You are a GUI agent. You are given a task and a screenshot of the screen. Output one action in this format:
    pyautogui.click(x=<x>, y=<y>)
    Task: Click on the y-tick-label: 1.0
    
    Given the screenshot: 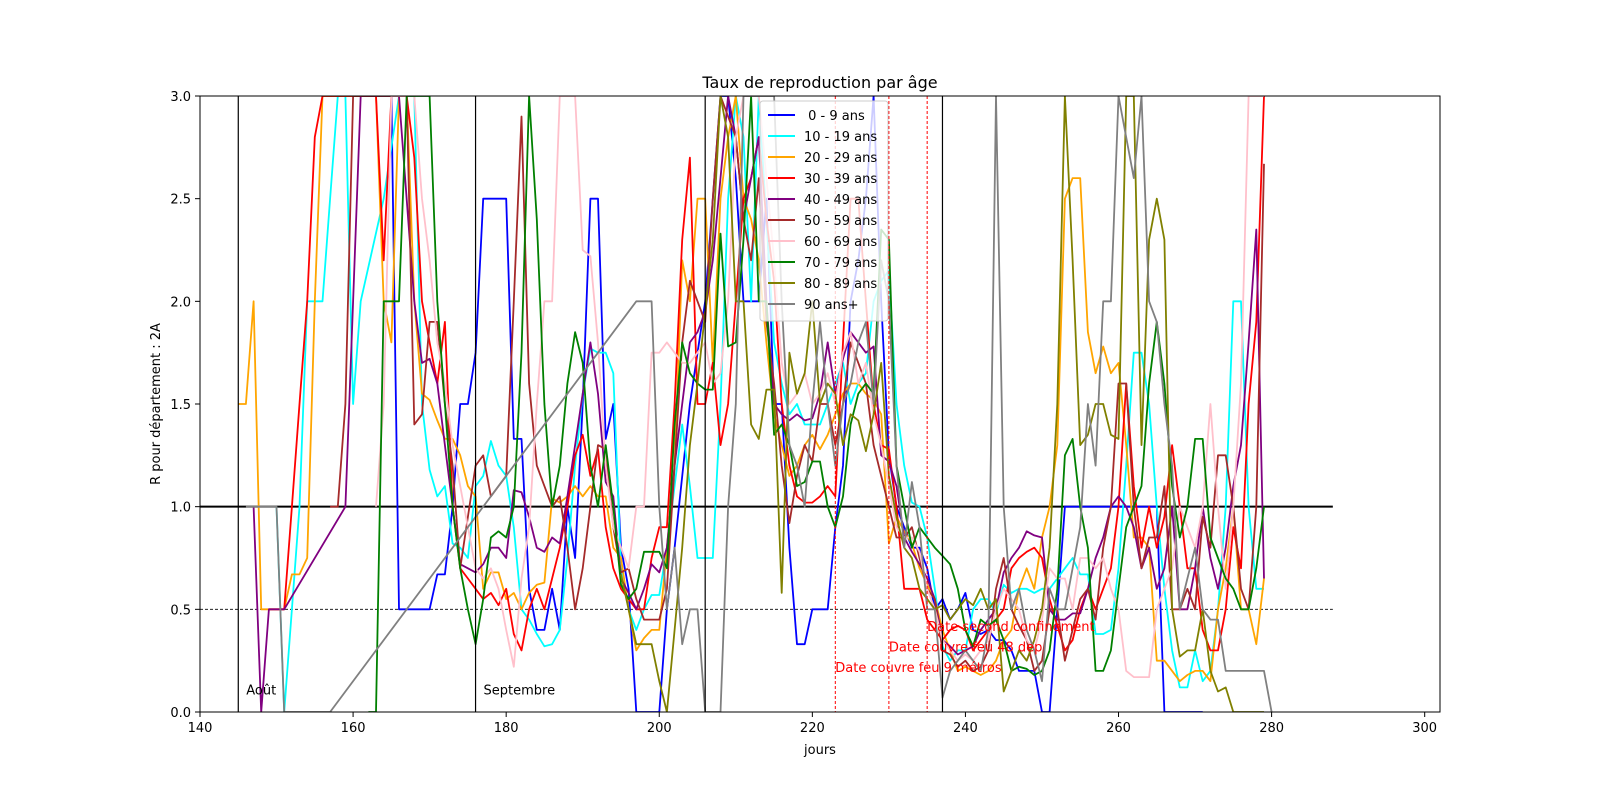 What is the action you would take?
    pyautogui.click(x=180, y=508)
    